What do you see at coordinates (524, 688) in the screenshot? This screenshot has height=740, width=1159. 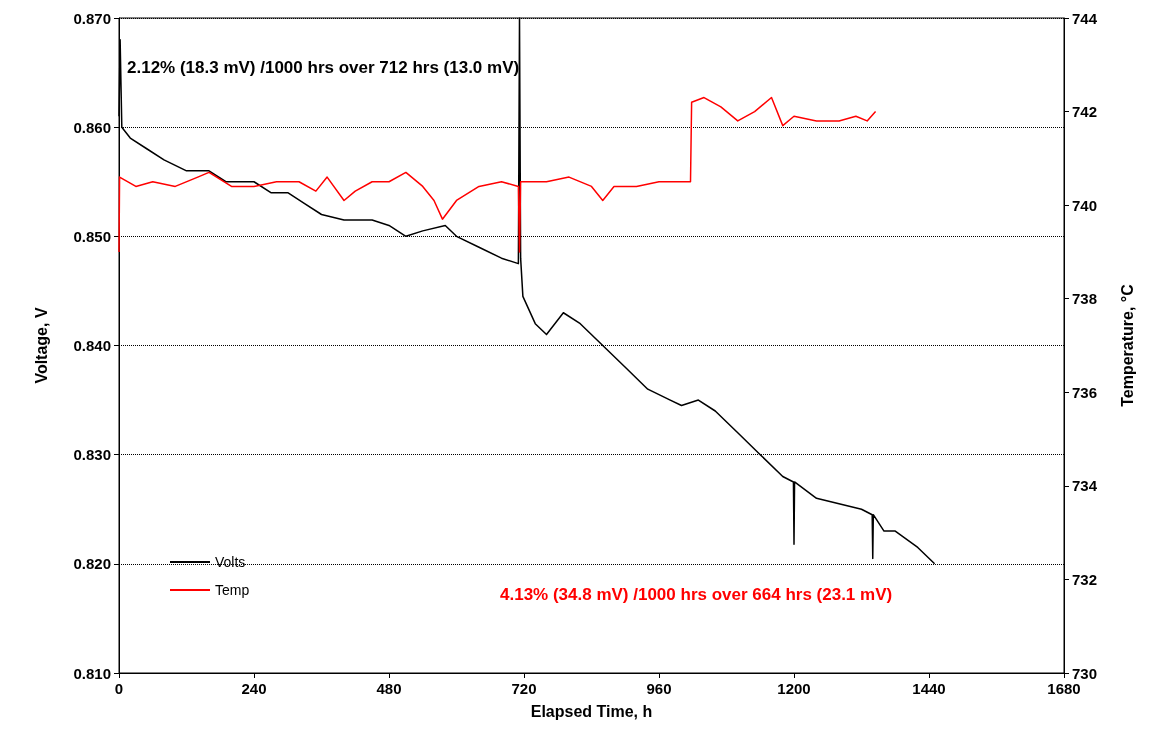 I see `x-tick-label: 720` at bounding box center [524, 688].